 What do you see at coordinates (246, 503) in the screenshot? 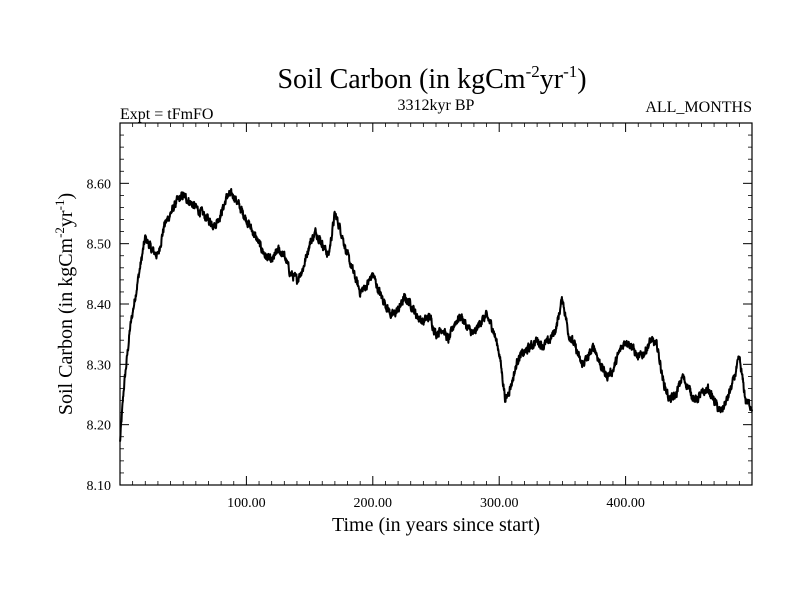
I see `x-tick-label: 100.00` at bounding box center [246, 503].